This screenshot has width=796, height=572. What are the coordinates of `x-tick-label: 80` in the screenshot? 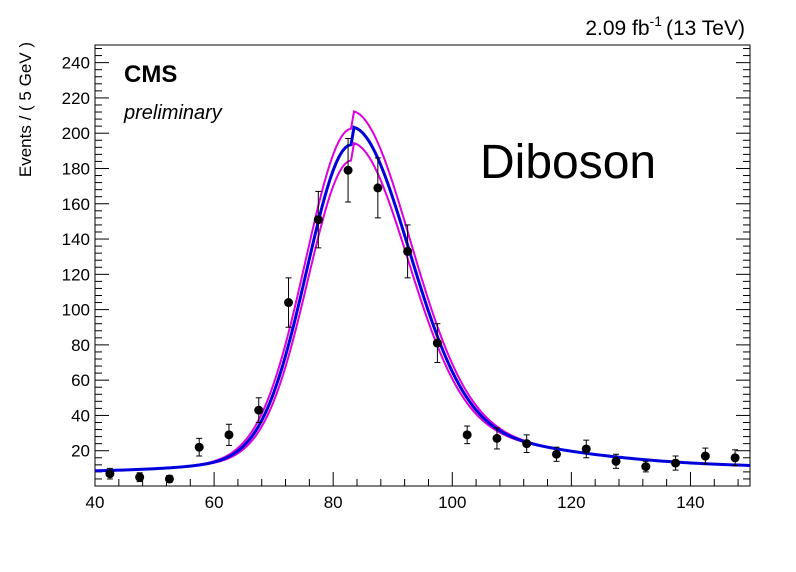 It's located at (333, 502).